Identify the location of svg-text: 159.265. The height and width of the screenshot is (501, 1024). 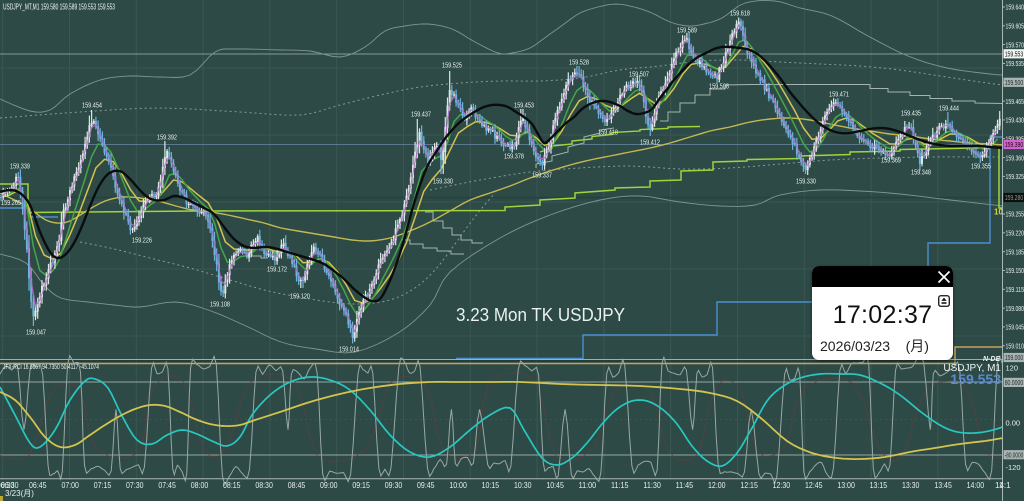
(11, 202).